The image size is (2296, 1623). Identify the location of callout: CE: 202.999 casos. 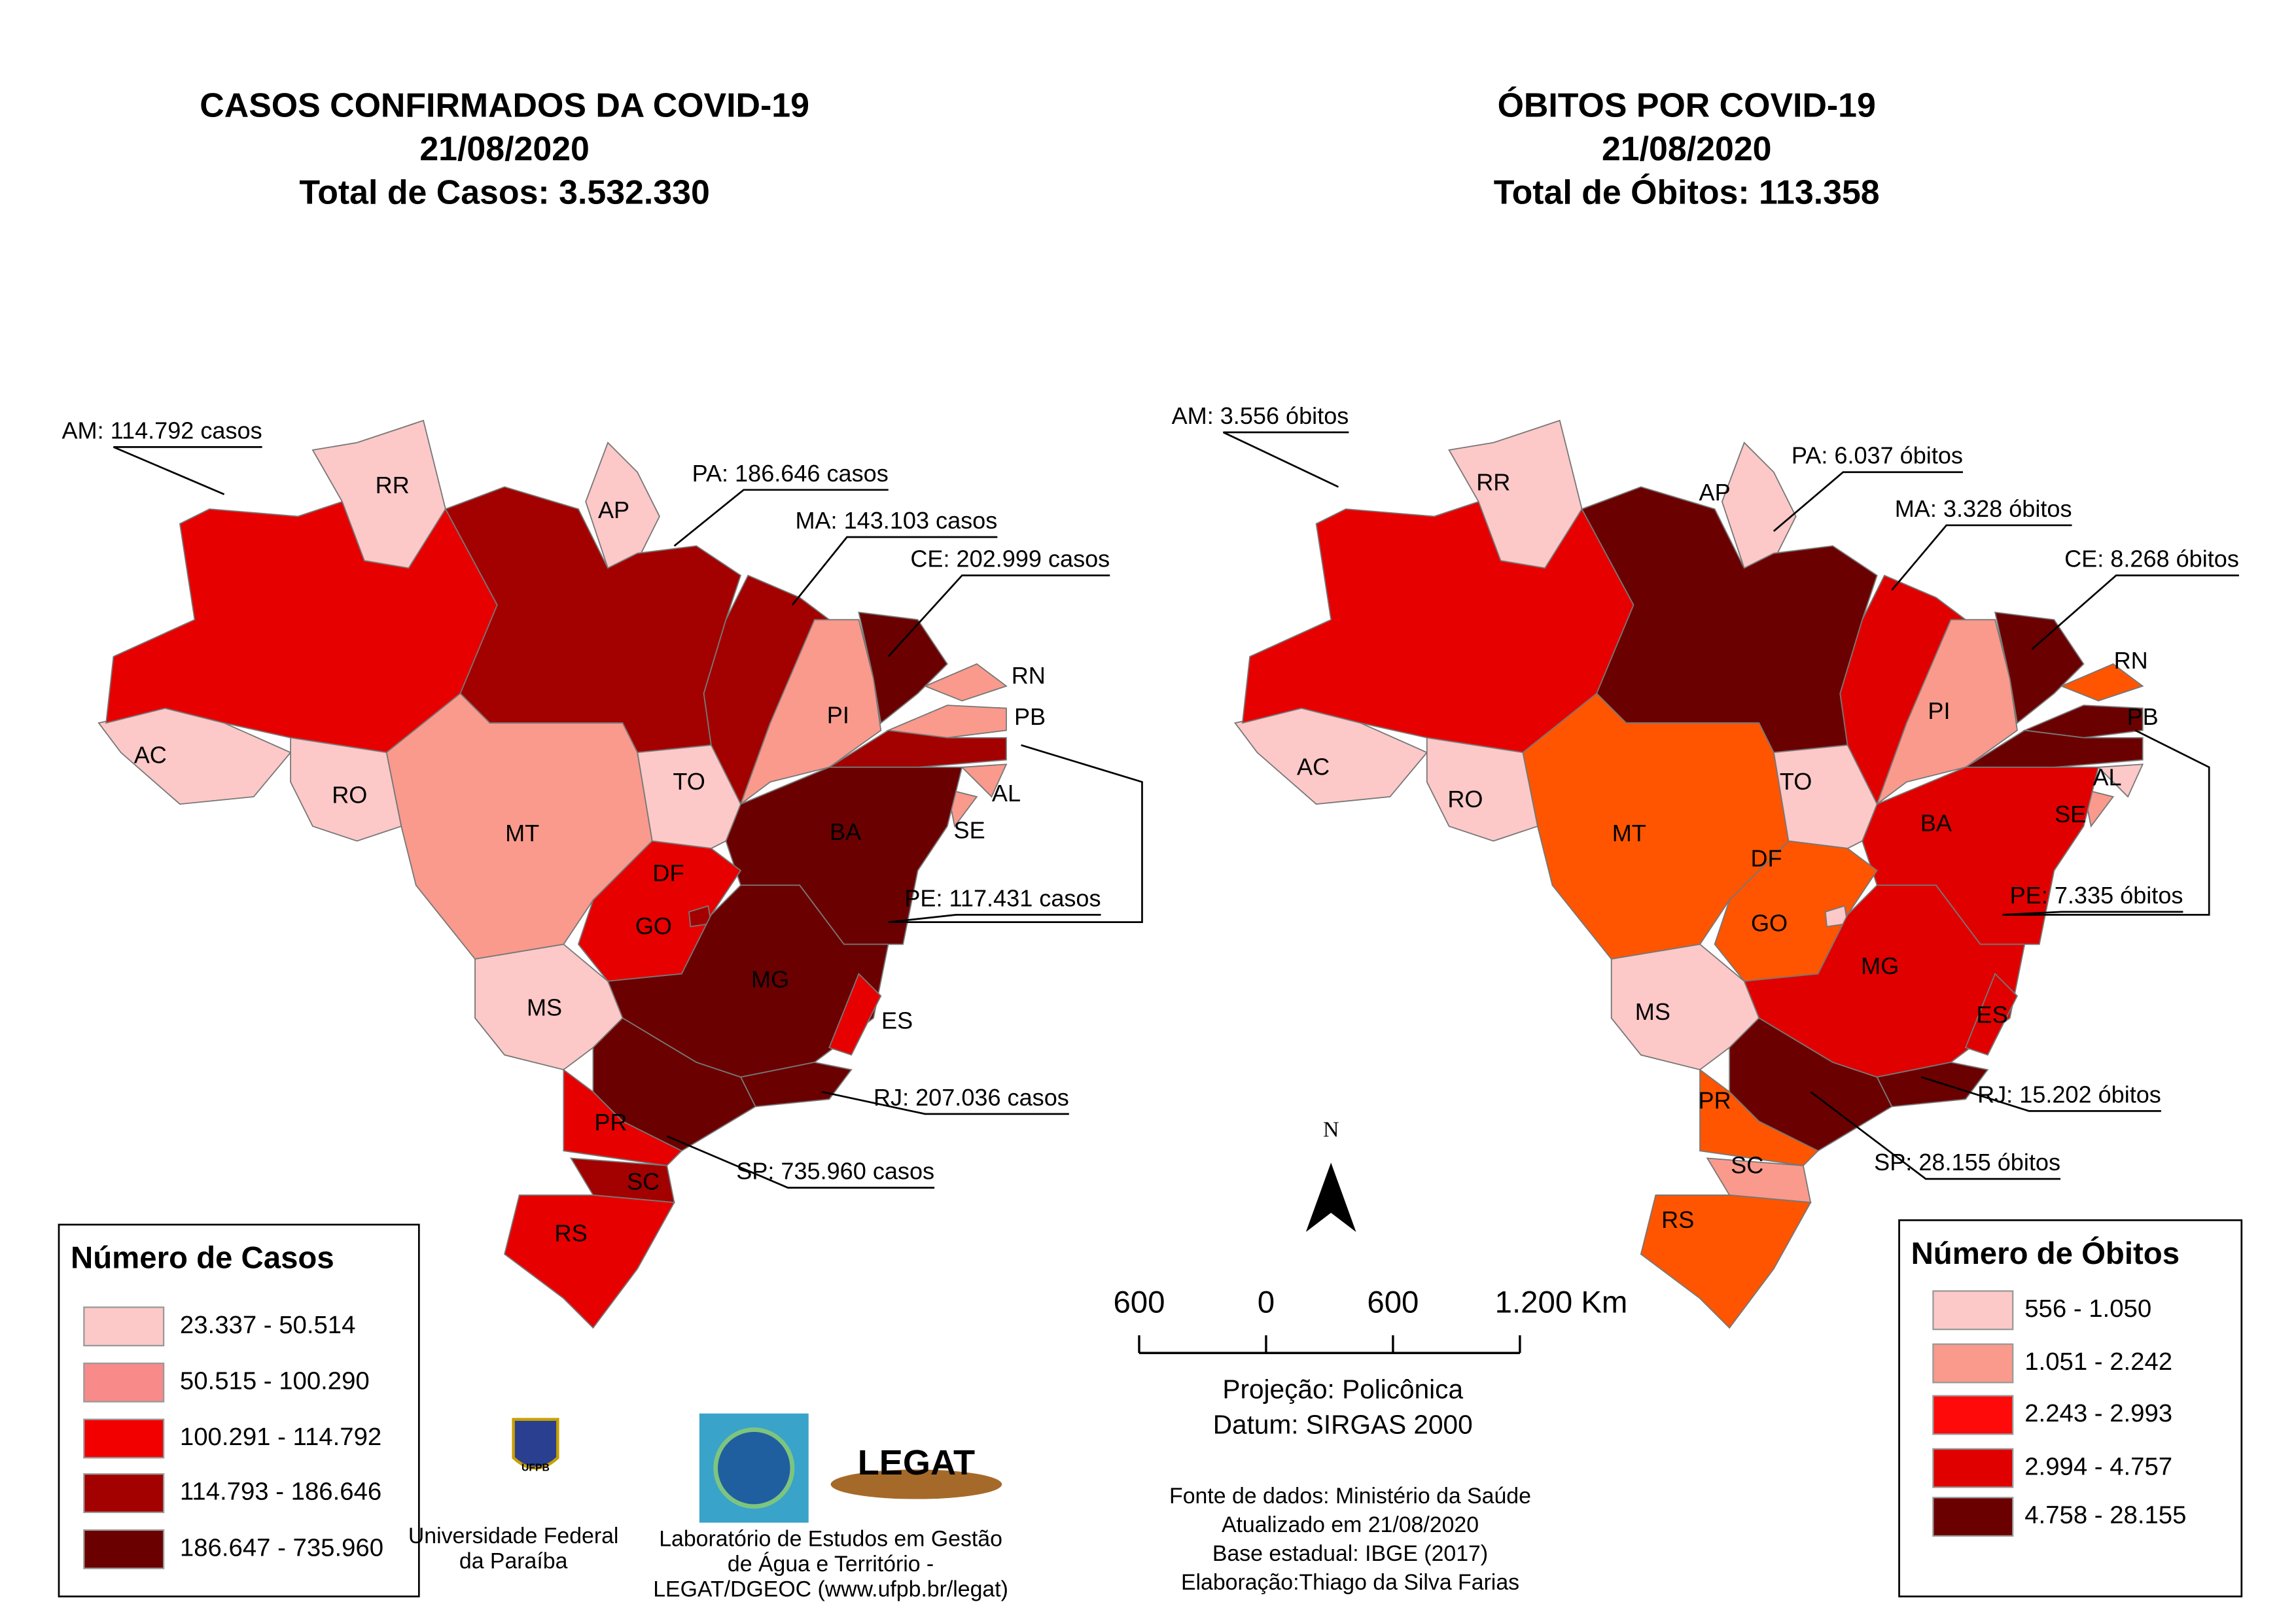
(1010, 559).